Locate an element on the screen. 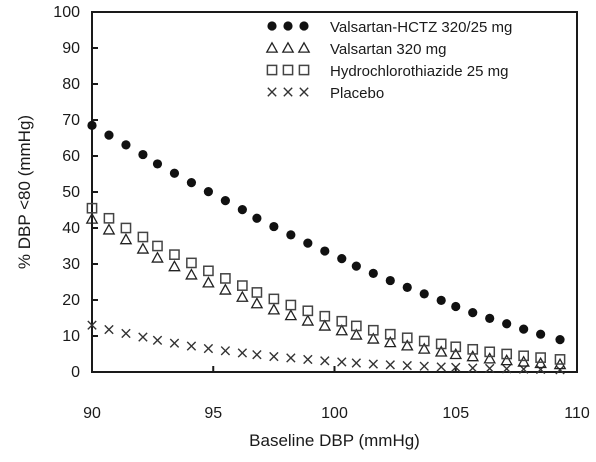 The image size is (596, 462). y-tick-label: 0 is located at coordinates (75, 372).